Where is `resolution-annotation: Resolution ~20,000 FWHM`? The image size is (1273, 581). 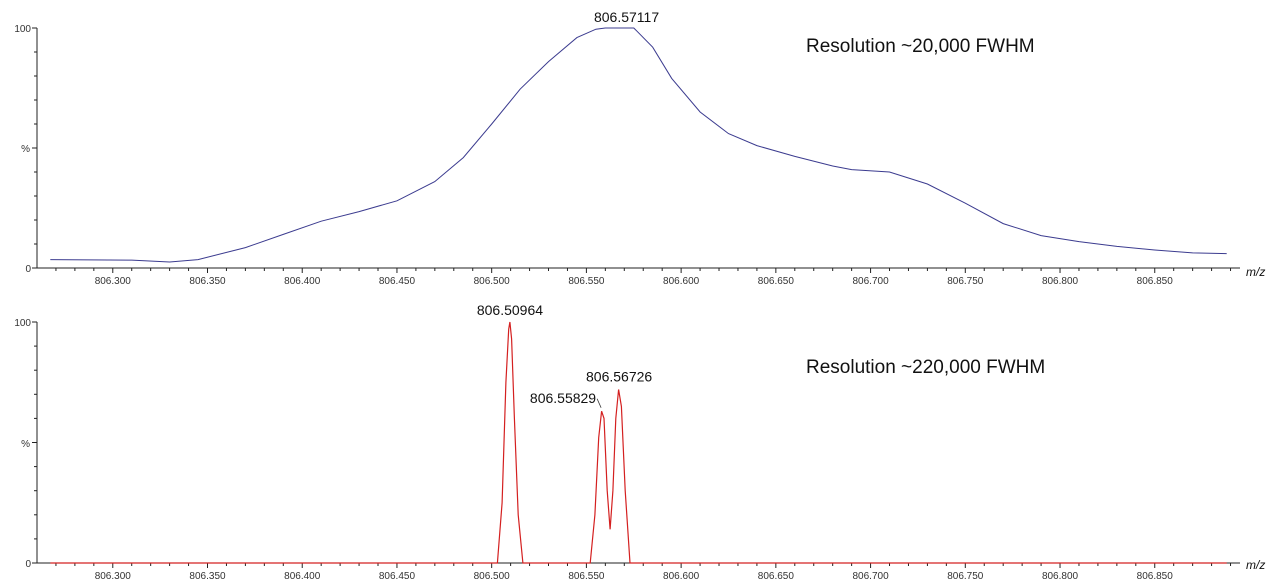 resolution-annotation: Resolution ~20,000 FWHM is located at coordinates (920, 46).